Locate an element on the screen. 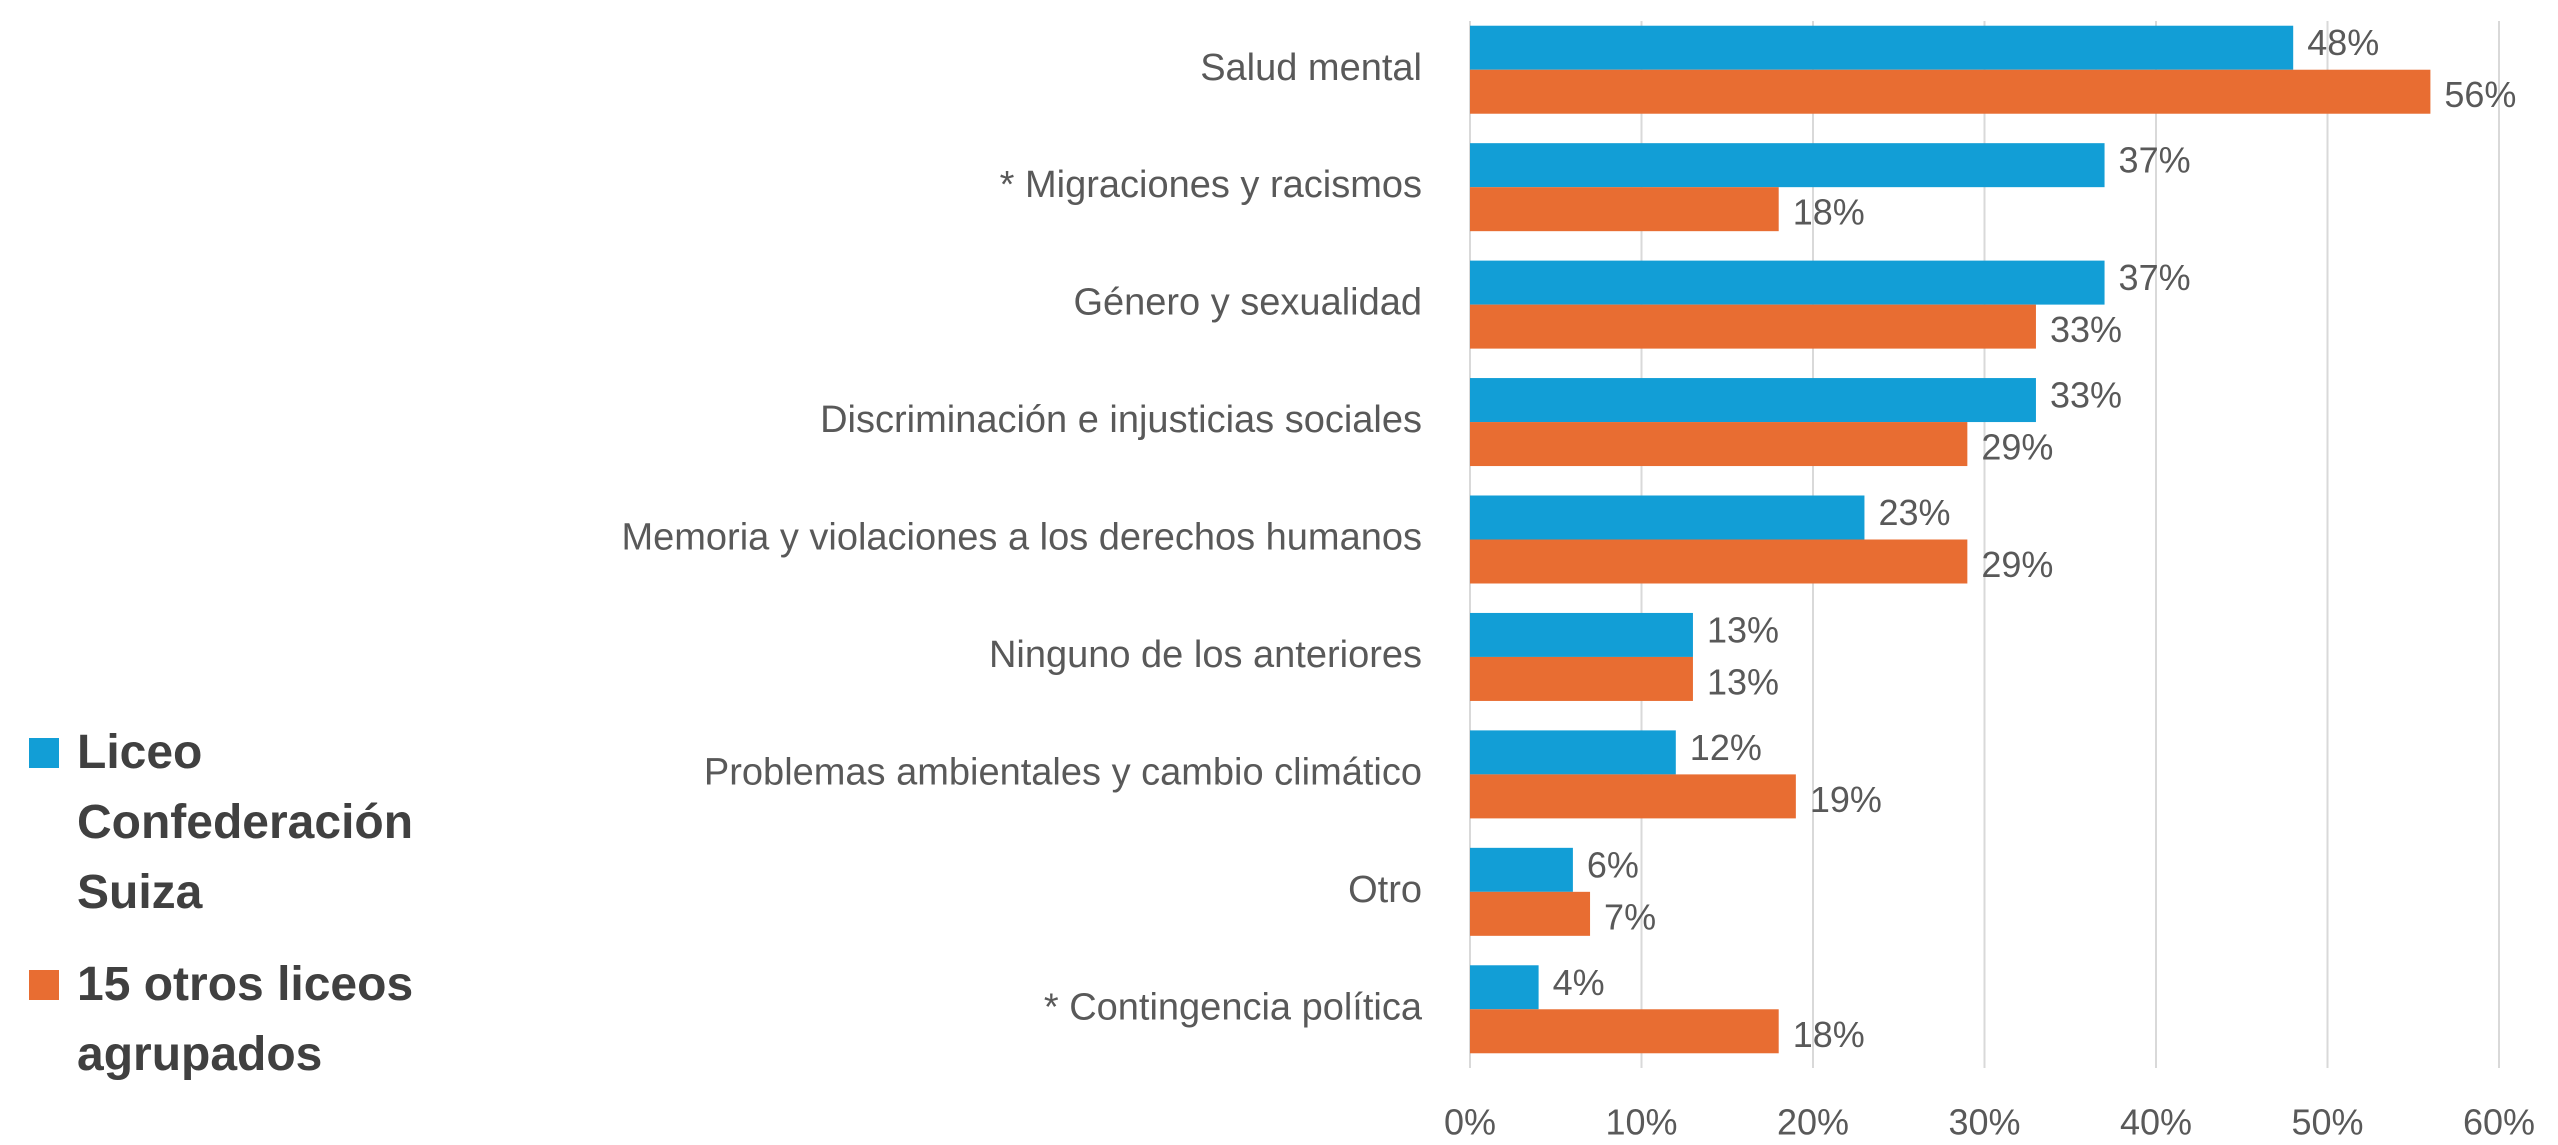 The width and height of the screenshot is (2558, 1145). category-label: Salud mental is located at coordinates (1311, 68).